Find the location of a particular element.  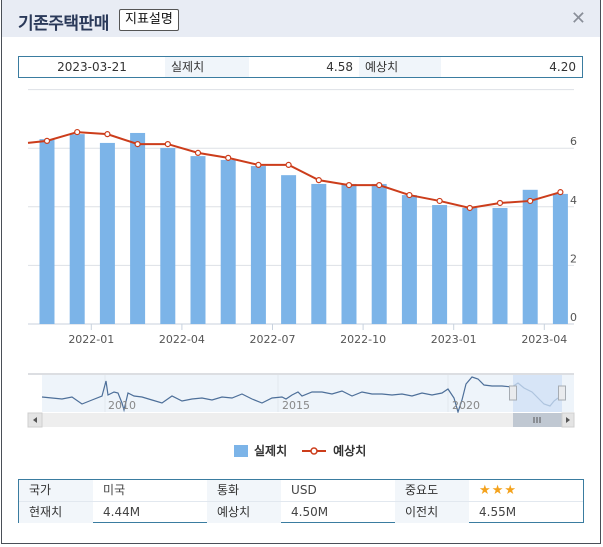

navigator: 2010 2015 2020 is located at coordinates (301, 400).